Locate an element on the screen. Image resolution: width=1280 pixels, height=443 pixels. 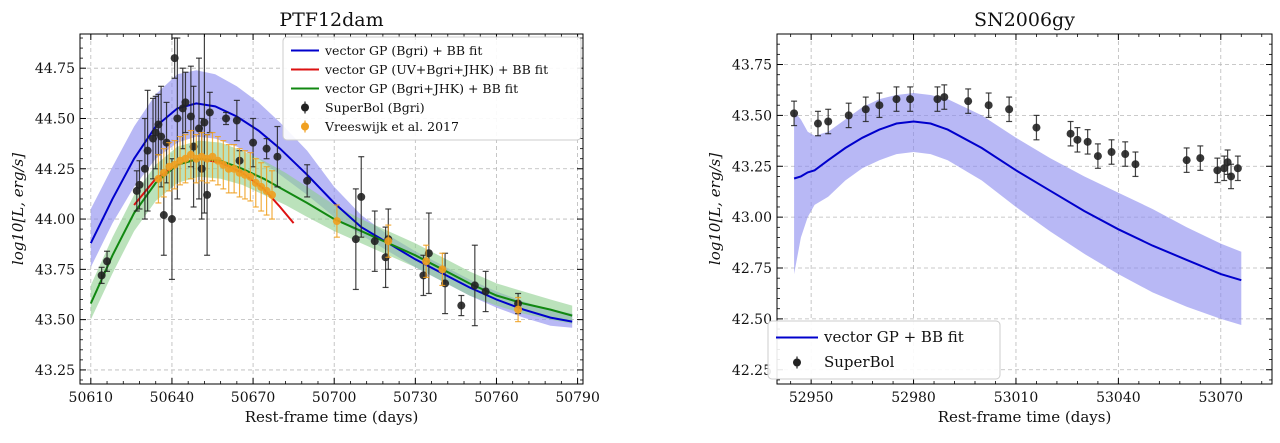
left-legend-box is located at coordinates (432, 88).